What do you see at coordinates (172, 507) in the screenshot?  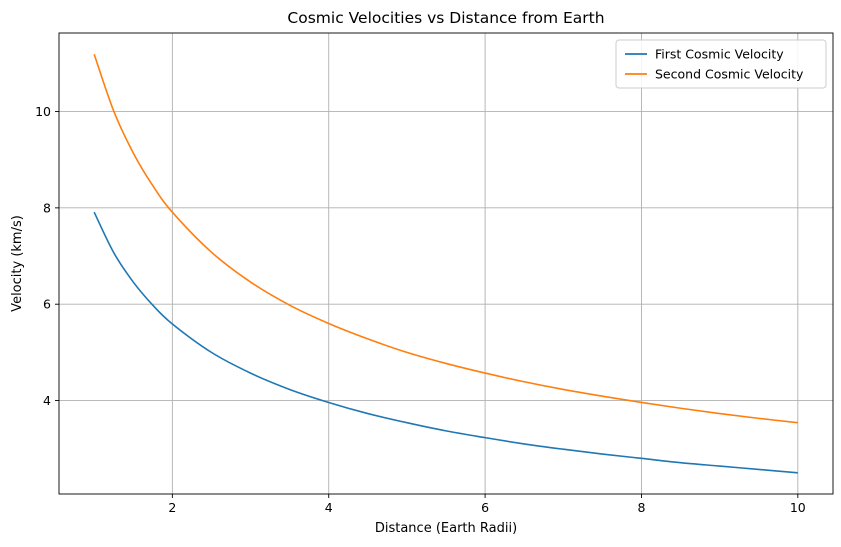 I see `x-tick-label: 2` at bounding box center [172, 507].